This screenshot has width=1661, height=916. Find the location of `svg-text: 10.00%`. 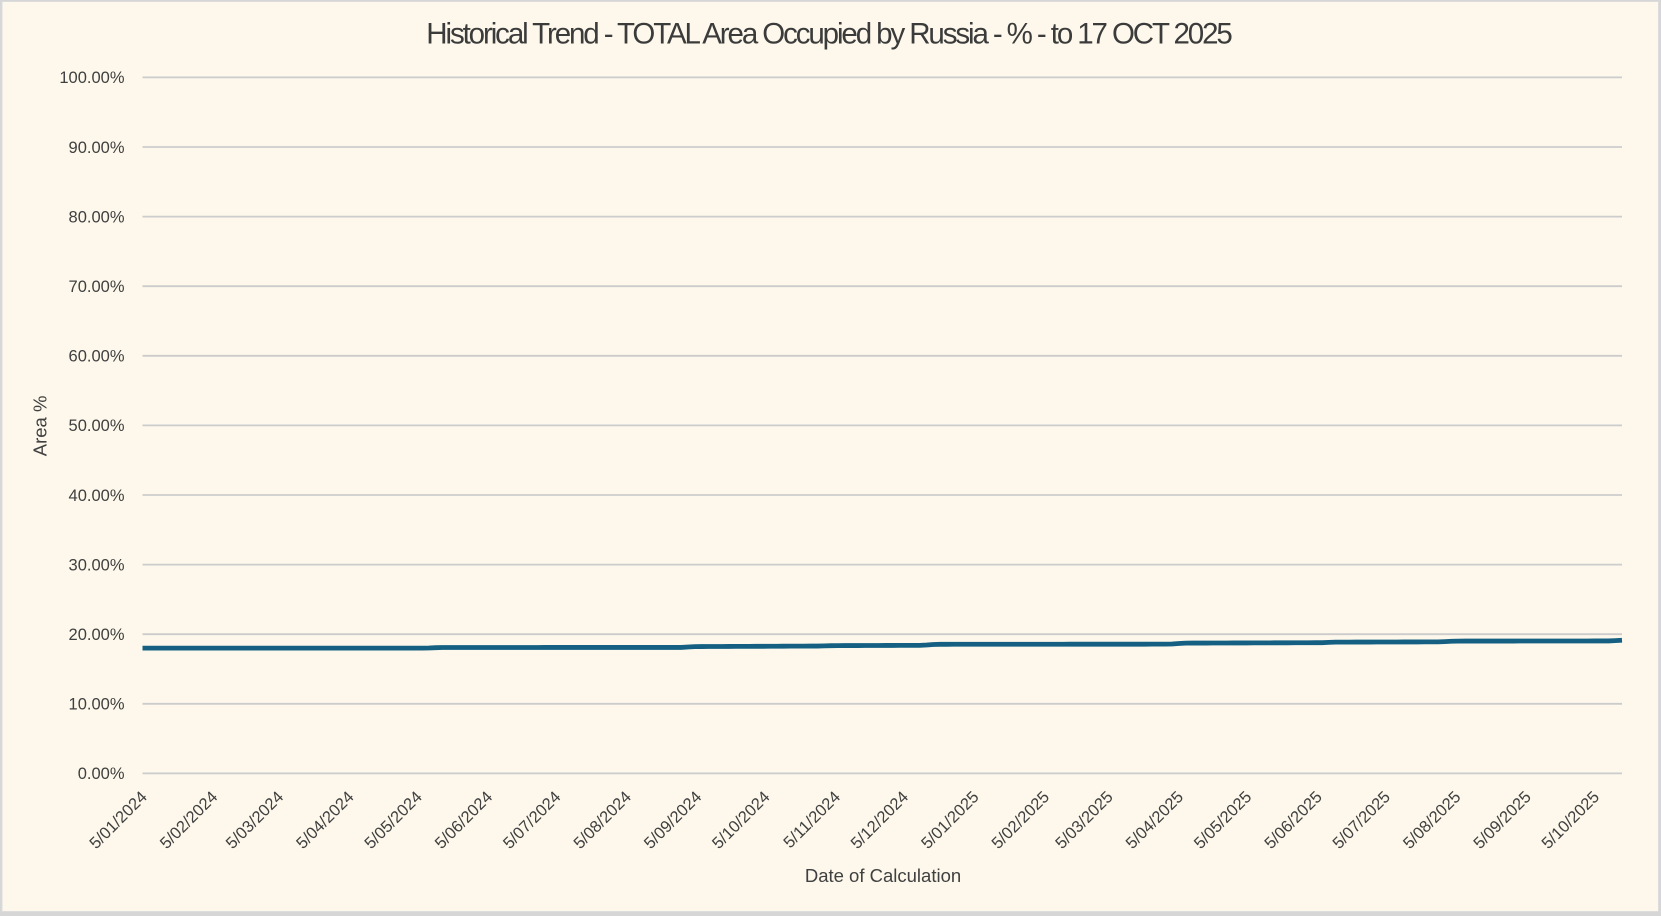

svg-text: 10.00% is located at coordinates (97, 705).